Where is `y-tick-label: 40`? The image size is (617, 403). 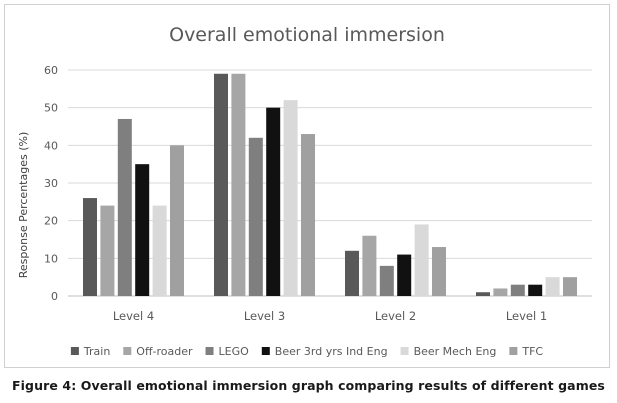
y-tick-label: 40 is located at coordinates (51, 145).